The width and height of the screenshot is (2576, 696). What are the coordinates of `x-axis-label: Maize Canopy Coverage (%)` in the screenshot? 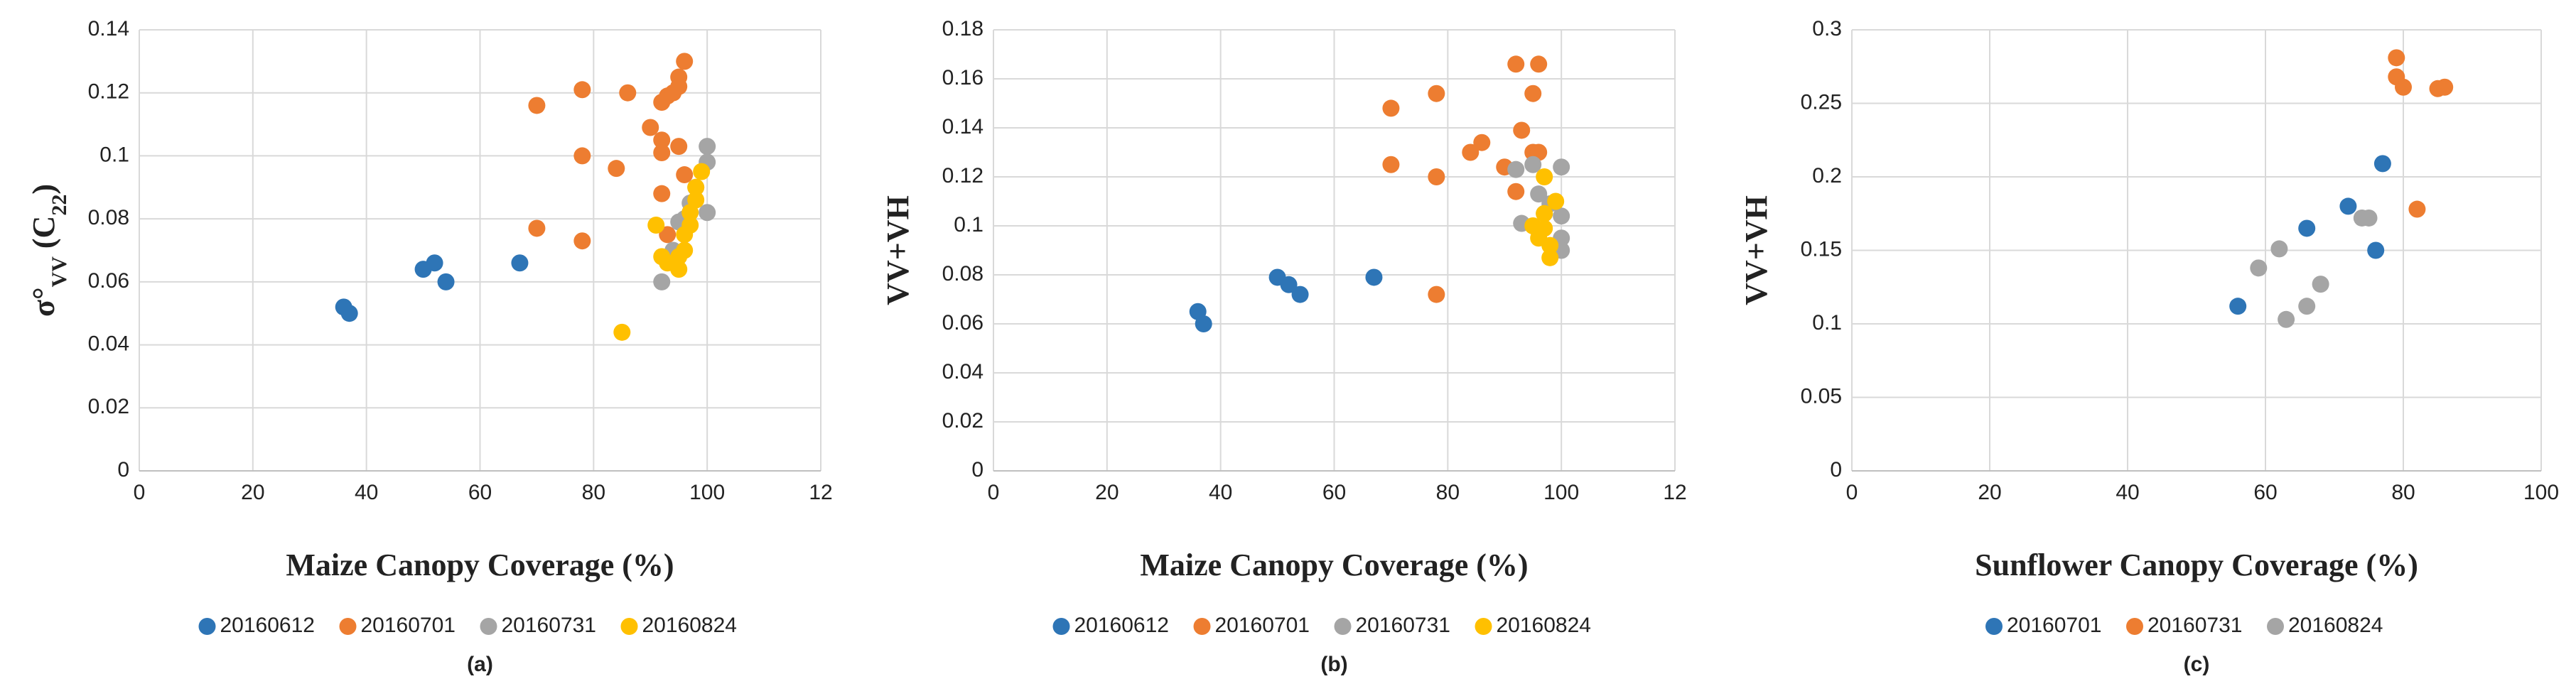 It's located at (1334, 565).